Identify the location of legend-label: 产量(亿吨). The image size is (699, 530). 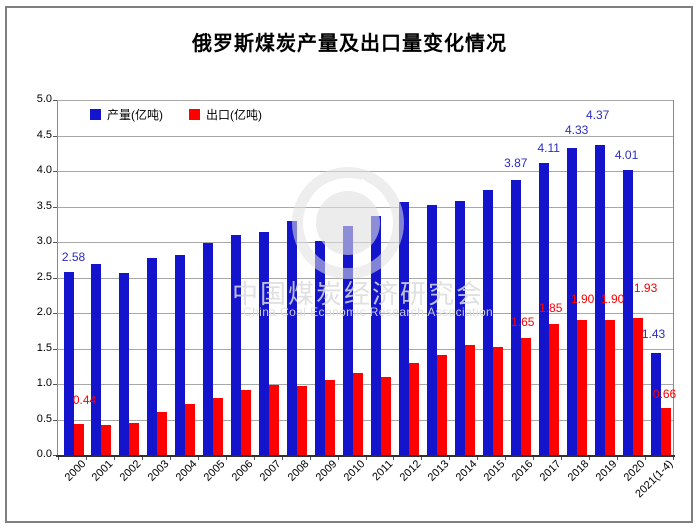
(135, 115).